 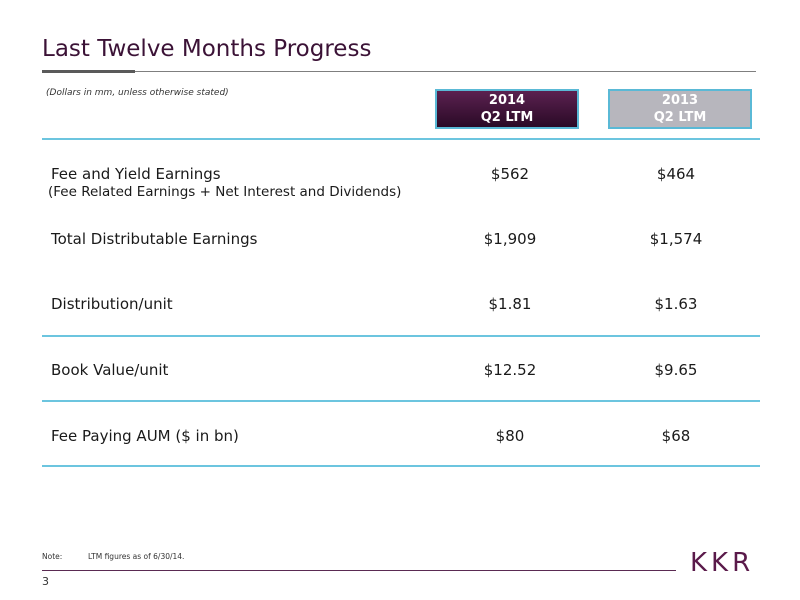 What do you see at coordinates (145, 436) in the screenshot?
I see `row-label-fee-paying-aum: Fee Paying AUM ($ in bn)` at bounding box center [145, 436].